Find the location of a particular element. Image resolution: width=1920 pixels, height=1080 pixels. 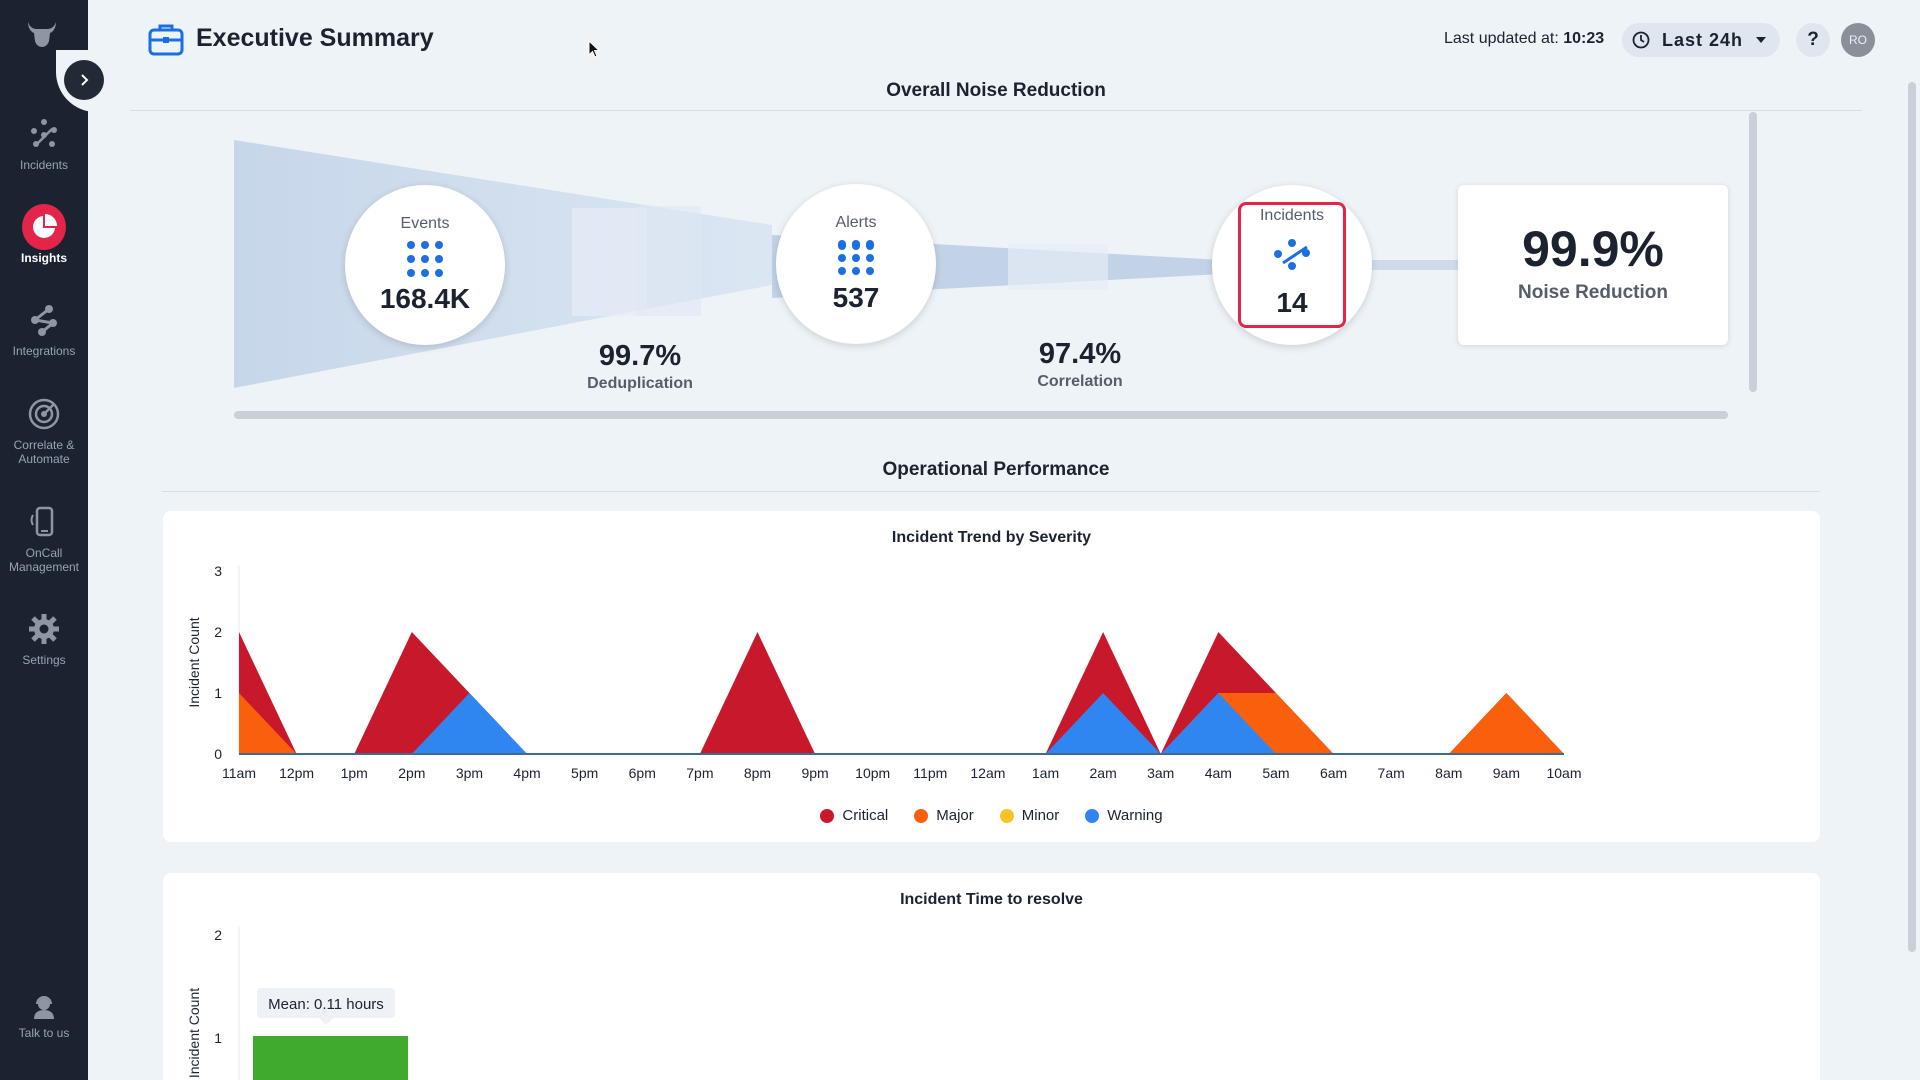

x-tick-label: 12am is located at coordinates (987, 773).